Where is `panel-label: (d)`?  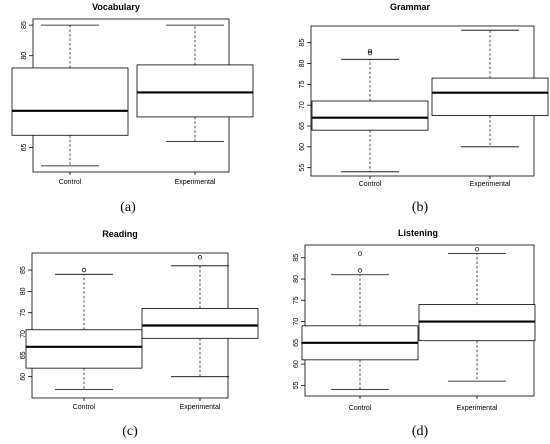
panel-label: (d) is located at coordinates (420, 431).